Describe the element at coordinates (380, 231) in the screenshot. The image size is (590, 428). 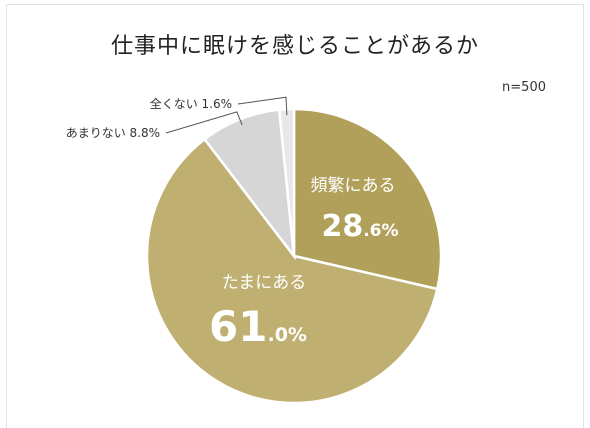
I see `slice-value-frequent-dec: .6%` at that location.